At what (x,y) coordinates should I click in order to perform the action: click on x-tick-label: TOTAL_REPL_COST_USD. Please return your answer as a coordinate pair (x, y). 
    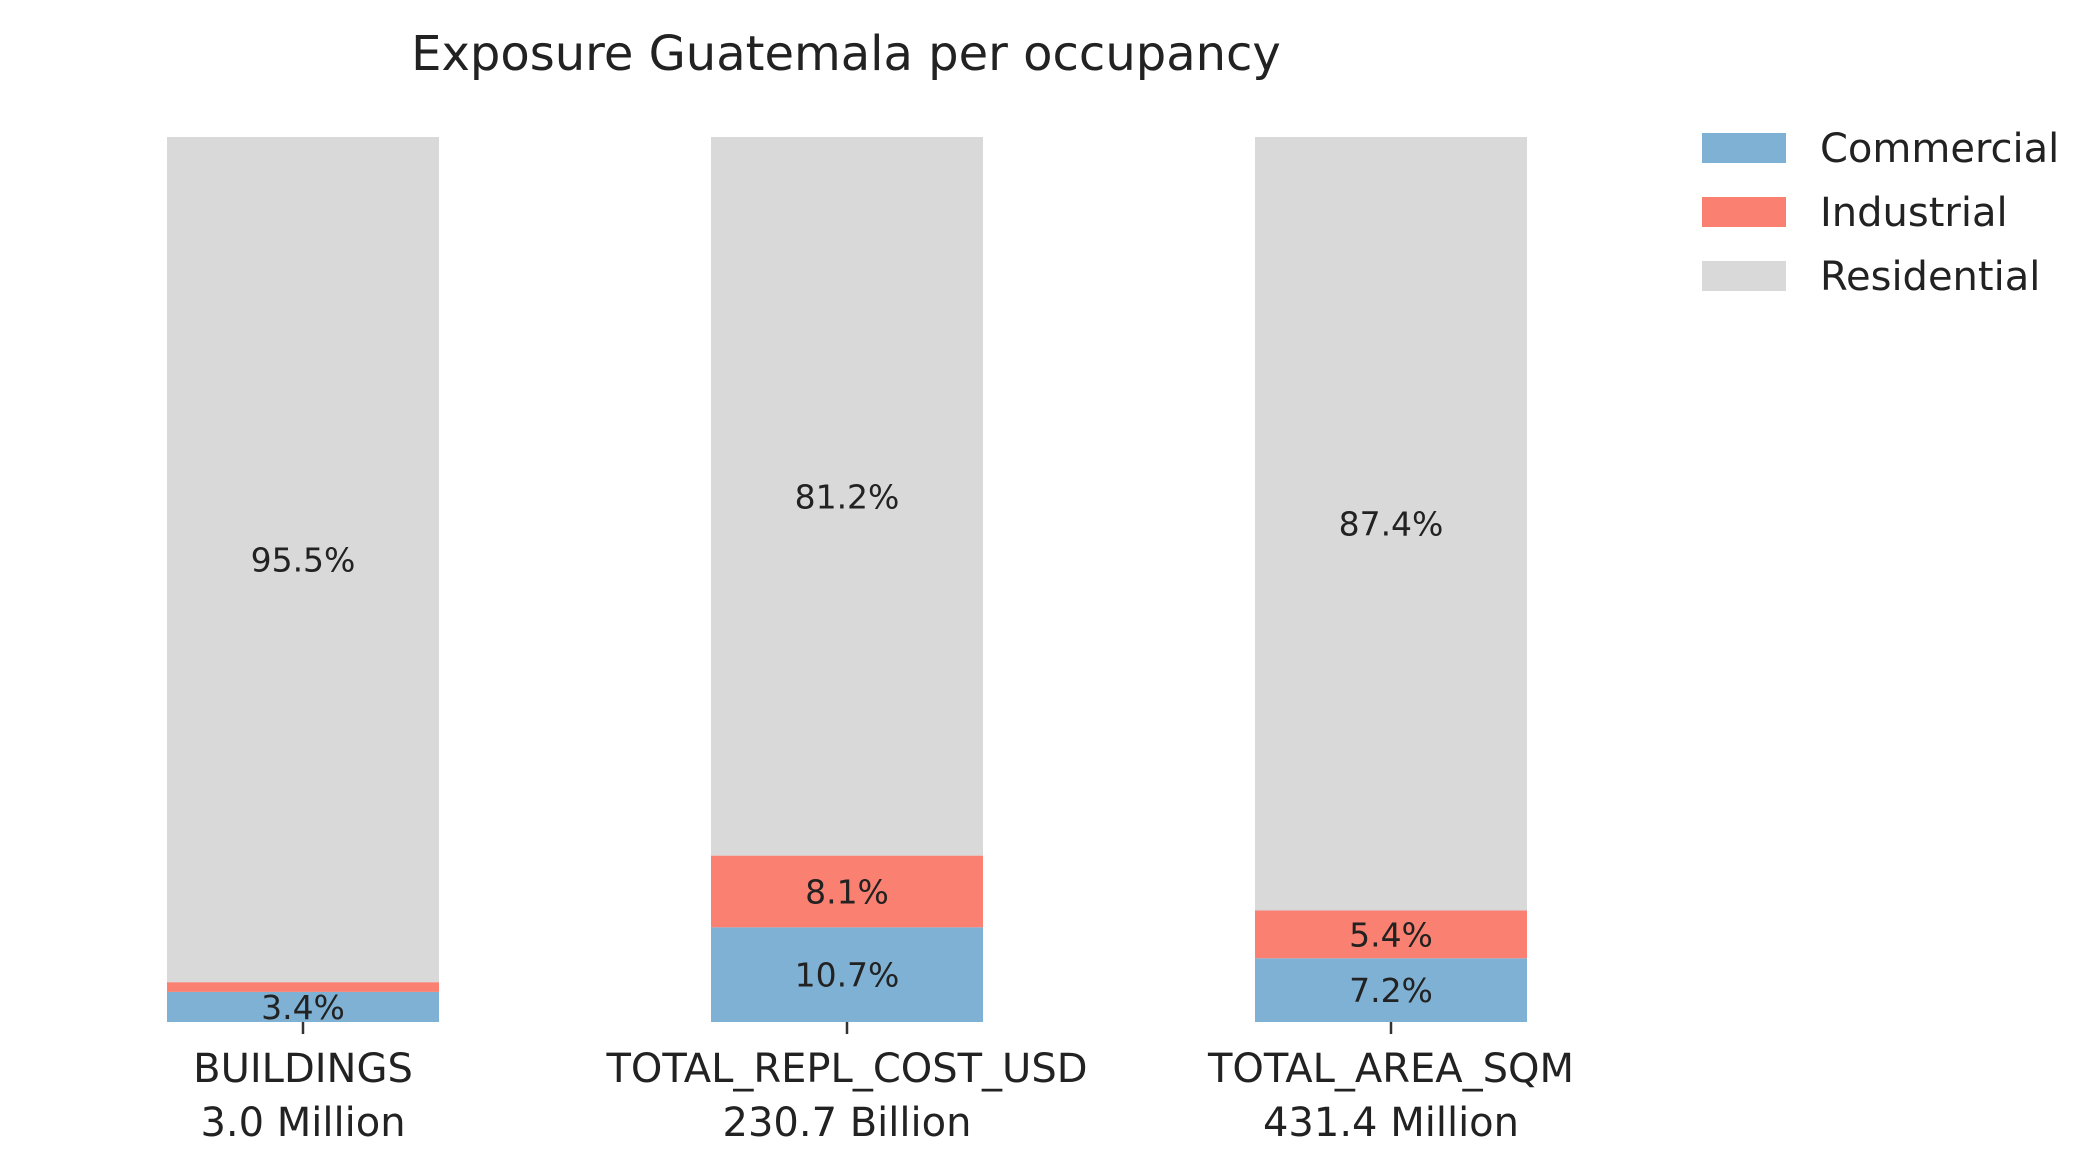
    Looking at the image, I should click on (846, 1069).